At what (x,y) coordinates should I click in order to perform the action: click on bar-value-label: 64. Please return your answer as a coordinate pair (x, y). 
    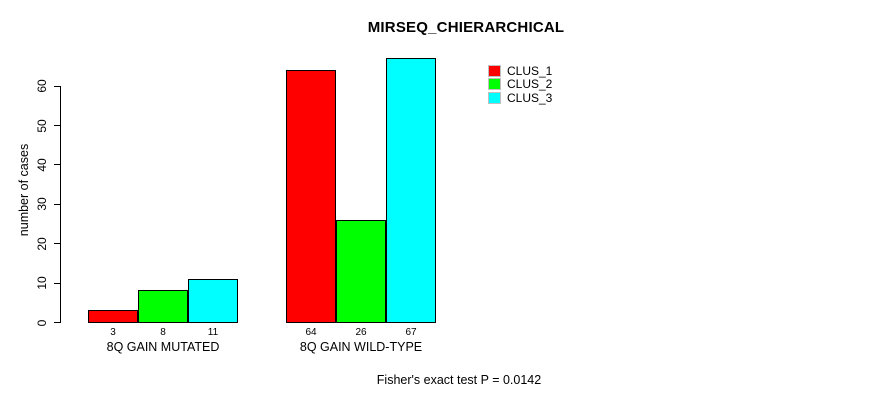
    Looking at the image, I should click on (311, 332).